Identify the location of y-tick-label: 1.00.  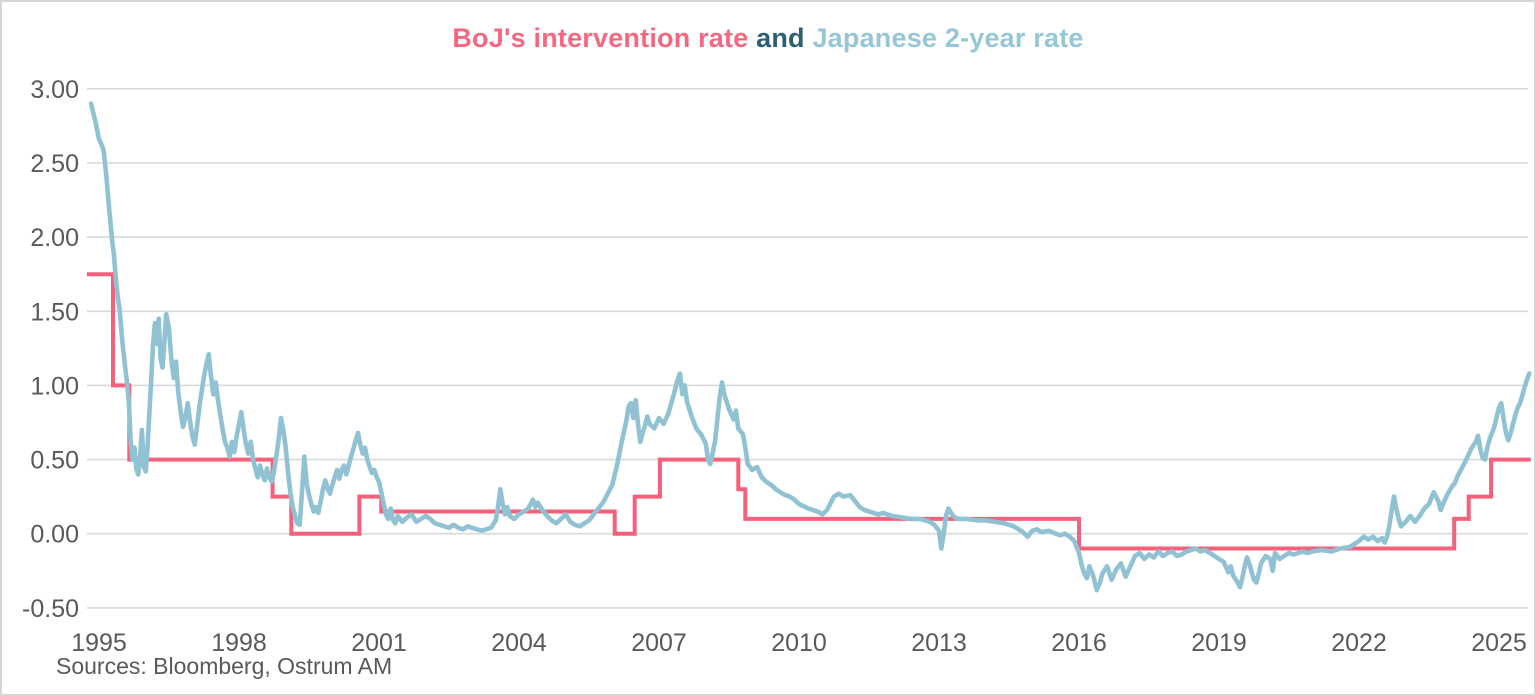
(54, 386).